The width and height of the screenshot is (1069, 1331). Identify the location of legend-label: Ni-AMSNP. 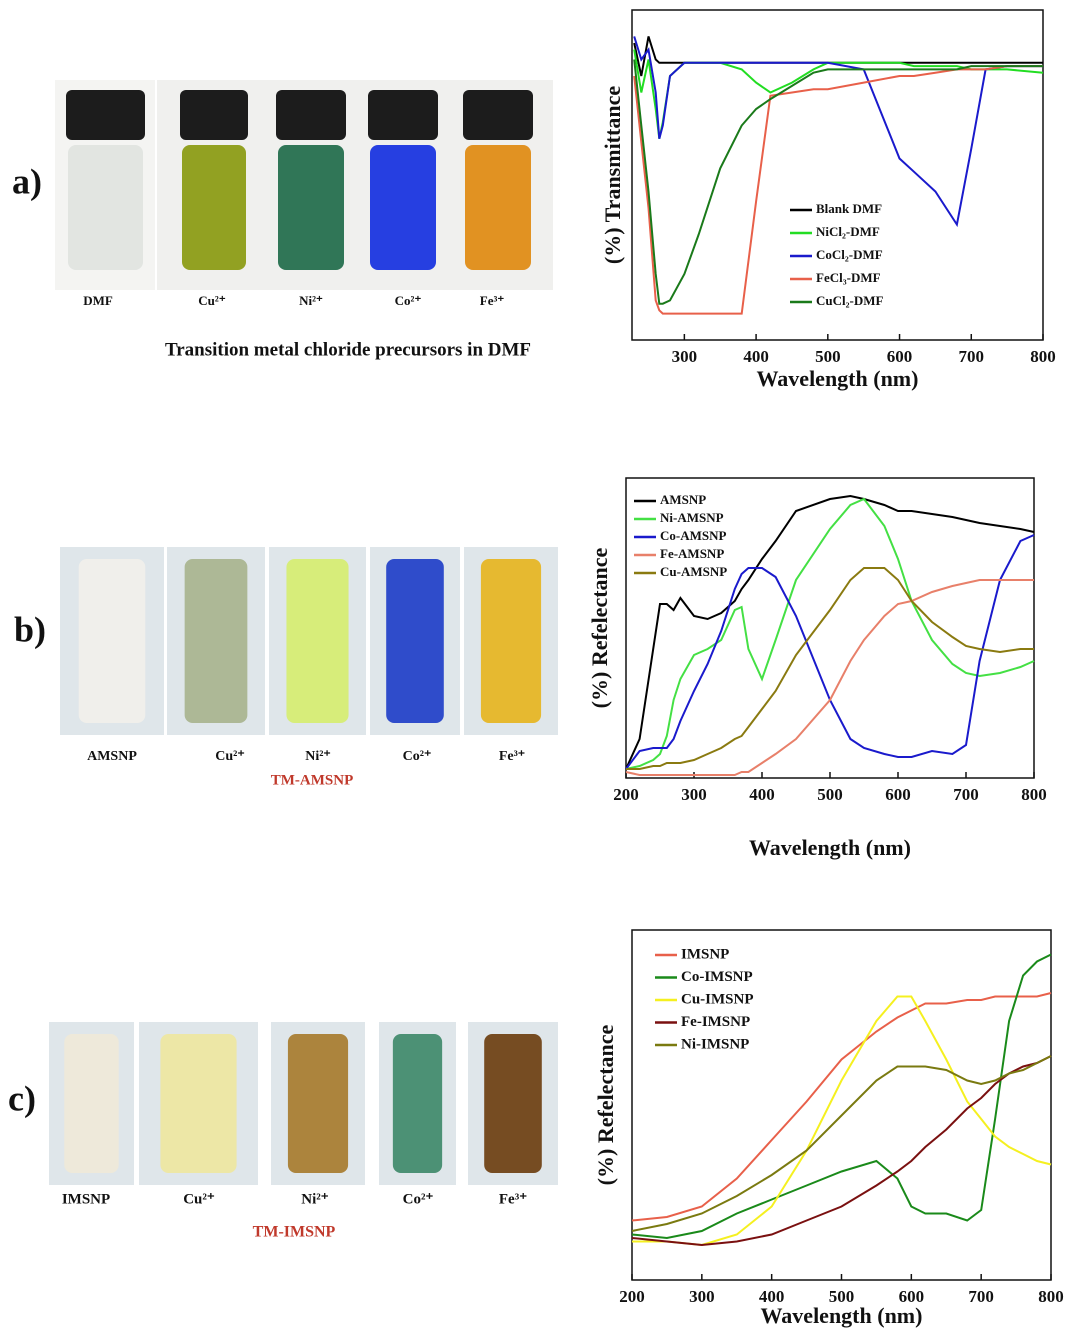
(692, 517).